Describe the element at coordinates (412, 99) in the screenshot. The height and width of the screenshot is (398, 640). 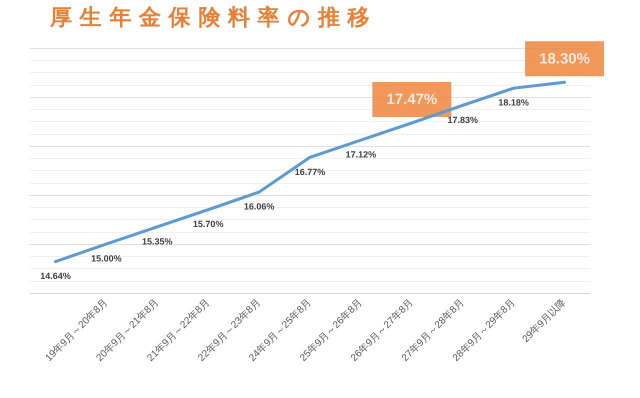
I see `annotation: 17.47%` at that location.